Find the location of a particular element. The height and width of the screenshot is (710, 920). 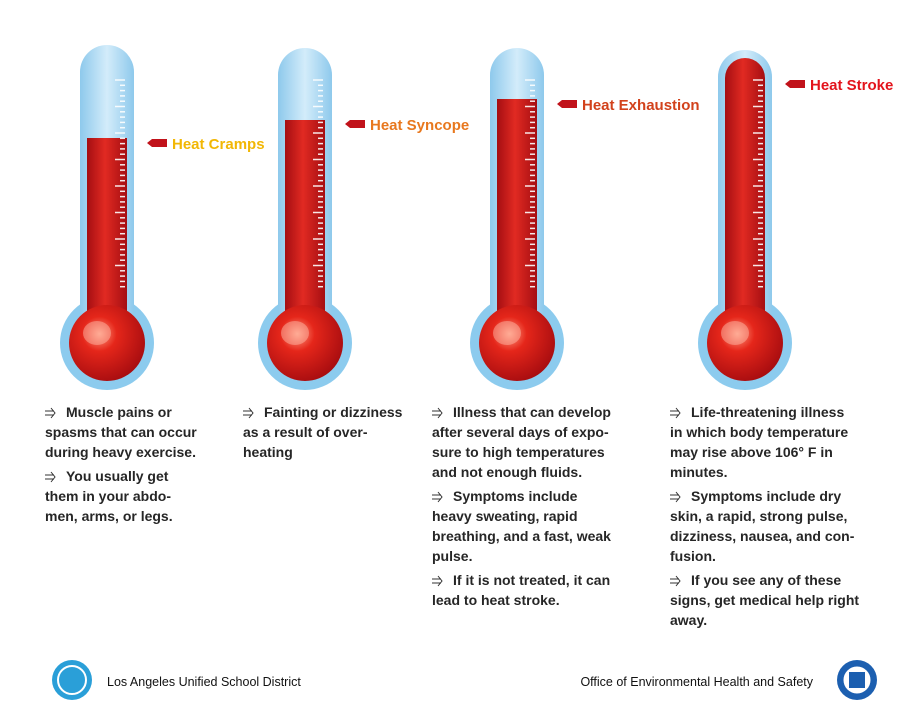

bullet-line: after several days of expo- is located at coordinates (520, 432).